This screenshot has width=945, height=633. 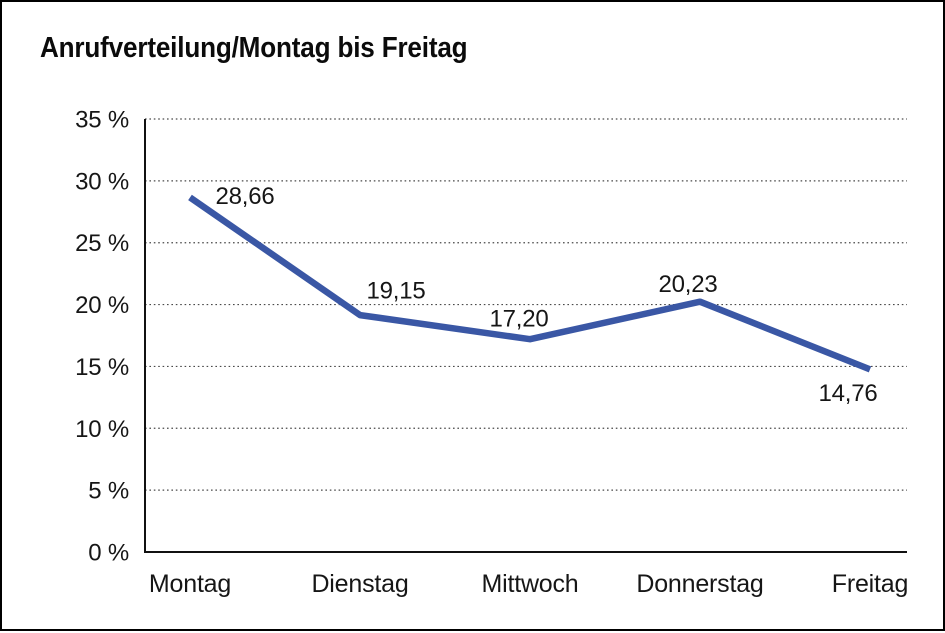 I want to click on y-tick-label: 15 %, so click(x=102, y=367).